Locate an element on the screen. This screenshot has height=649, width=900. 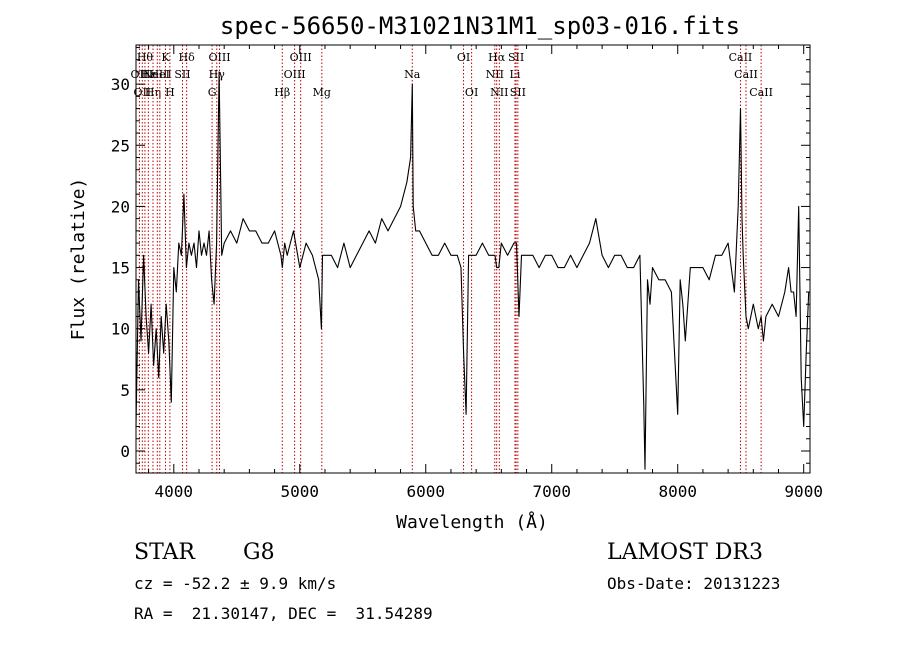
object-subclass: G8 is located at coordinates (259, 552).